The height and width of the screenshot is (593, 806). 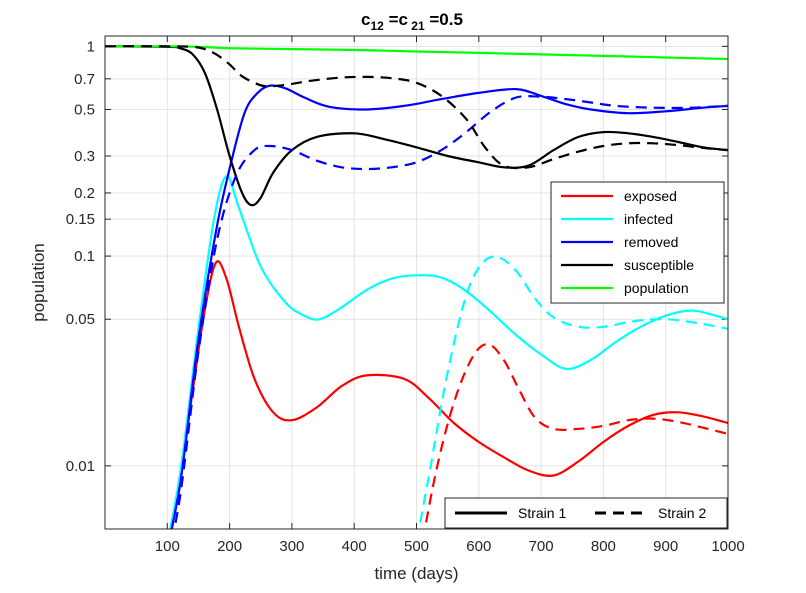 I want to click on x-tick-label: 200, so click(x=229, y=546).